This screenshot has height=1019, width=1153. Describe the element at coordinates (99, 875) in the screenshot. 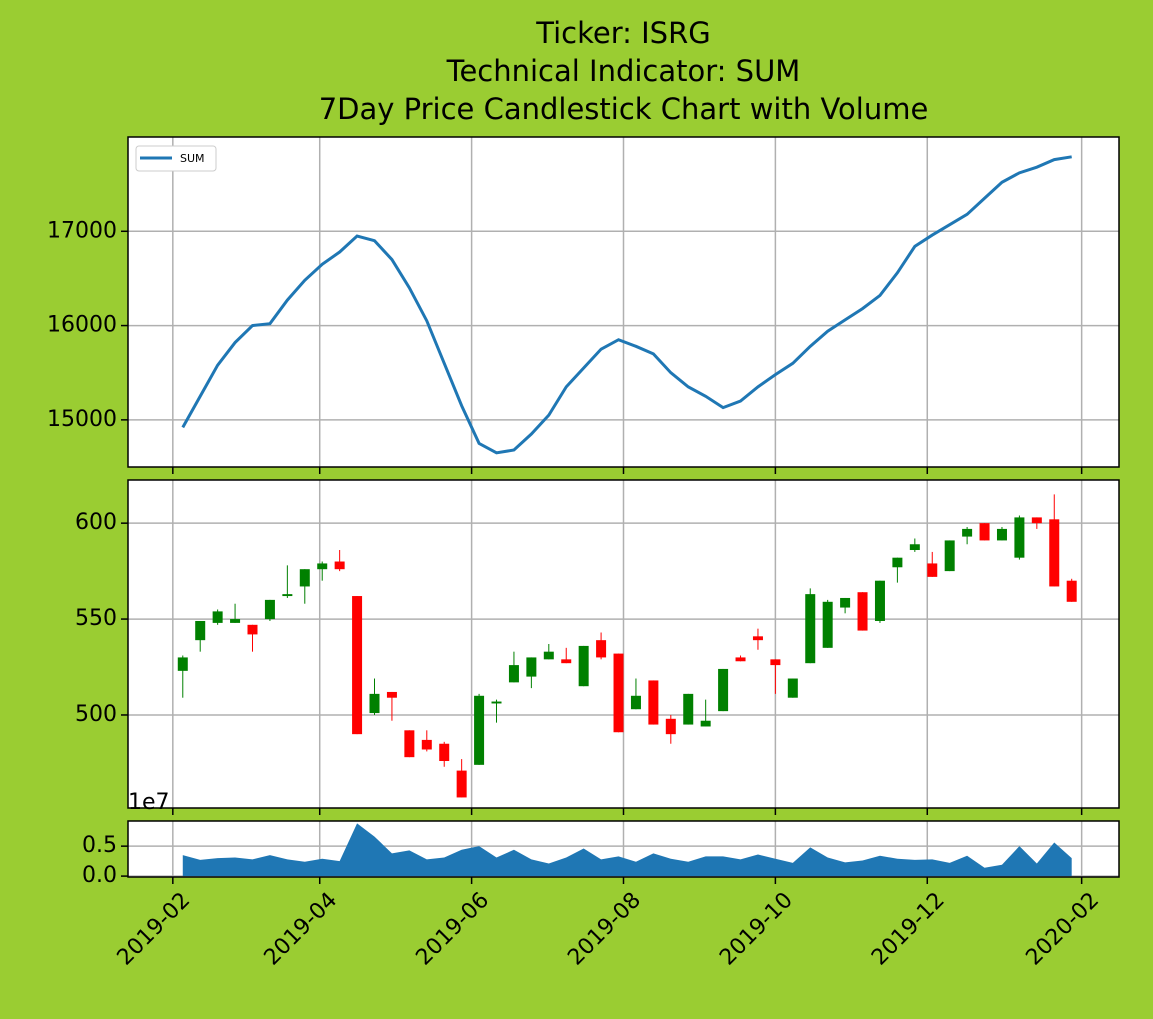

I see `y-tick-label: 0.0` at that location.